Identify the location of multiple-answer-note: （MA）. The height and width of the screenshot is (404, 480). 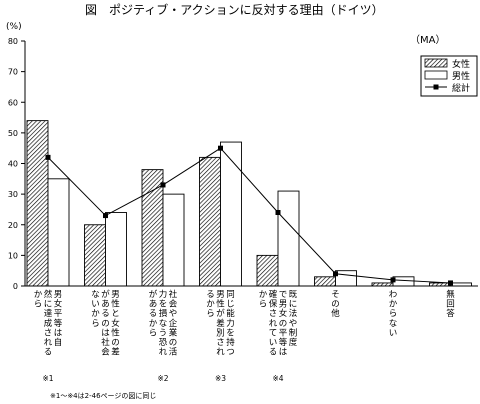
(427, 40).